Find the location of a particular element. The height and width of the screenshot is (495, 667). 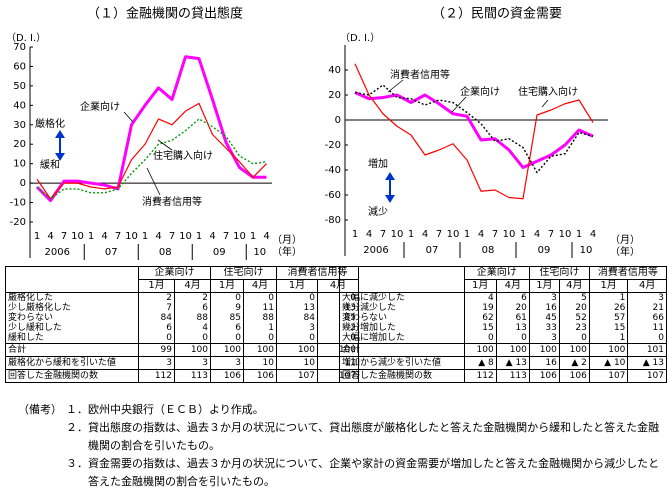

cell: ▲ 2 is located at coordinates (574, 363).